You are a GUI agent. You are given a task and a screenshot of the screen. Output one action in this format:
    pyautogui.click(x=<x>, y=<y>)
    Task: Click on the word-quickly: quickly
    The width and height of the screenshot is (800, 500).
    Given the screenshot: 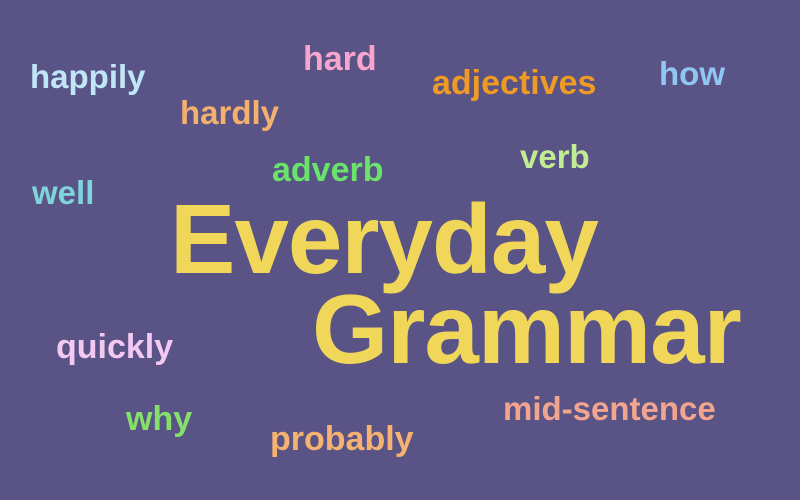 What is the action you would take?
    pyautogui.click(x=115, y=347)
    